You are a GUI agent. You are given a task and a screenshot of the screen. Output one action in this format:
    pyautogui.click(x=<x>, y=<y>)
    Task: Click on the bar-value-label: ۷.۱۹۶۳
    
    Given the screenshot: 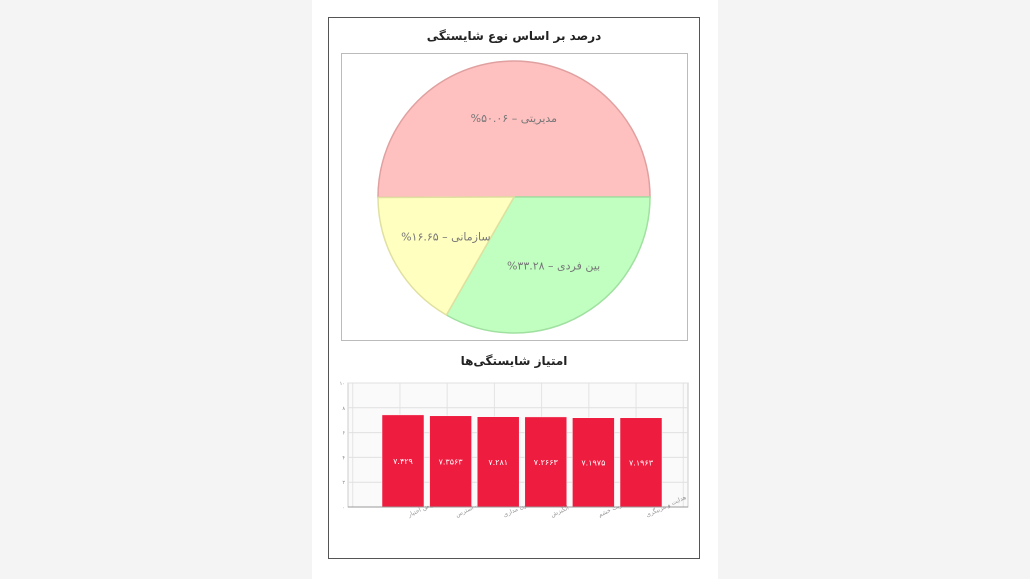 What is the action you would take?
    pyautogui.click(x=641, y=462)
    